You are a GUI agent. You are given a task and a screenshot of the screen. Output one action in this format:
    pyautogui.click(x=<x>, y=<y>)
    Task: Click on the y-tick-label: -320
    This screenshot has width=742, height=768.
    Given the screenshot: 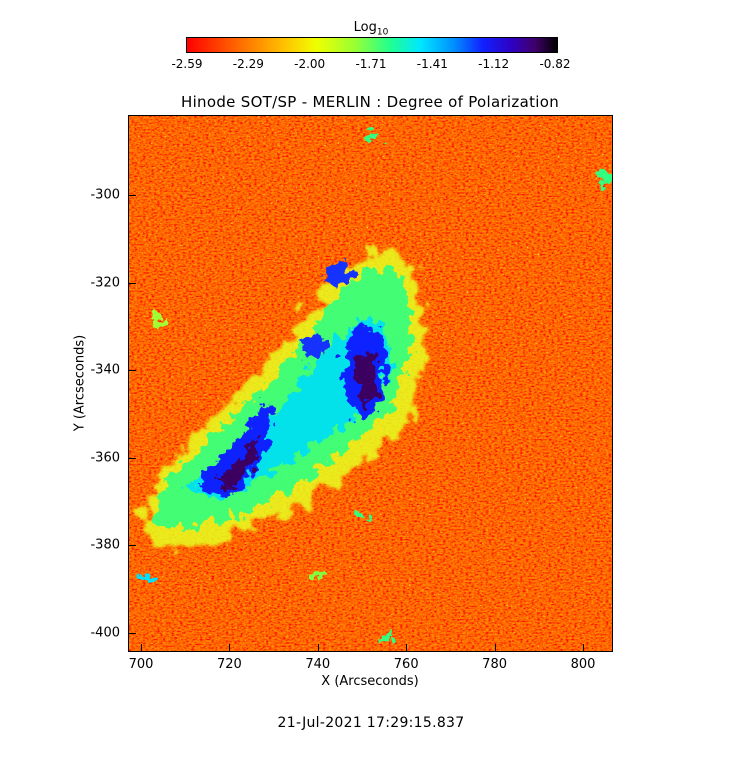 What is the action you would take?
    pyautogui.click(x=105, y=282)
    